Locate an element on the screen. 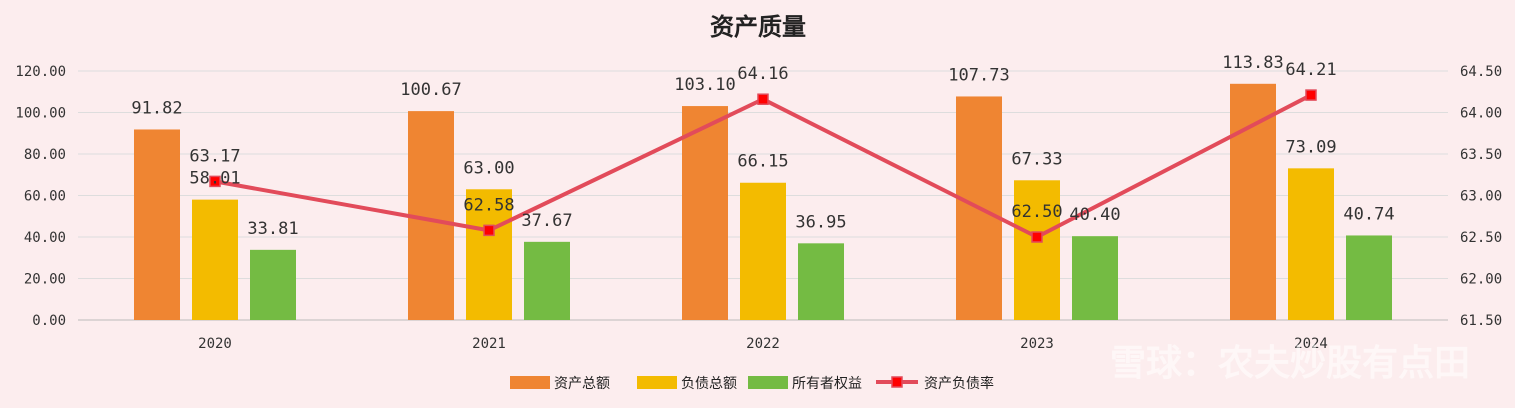  legend-marker is located at coordinates (897, 382).